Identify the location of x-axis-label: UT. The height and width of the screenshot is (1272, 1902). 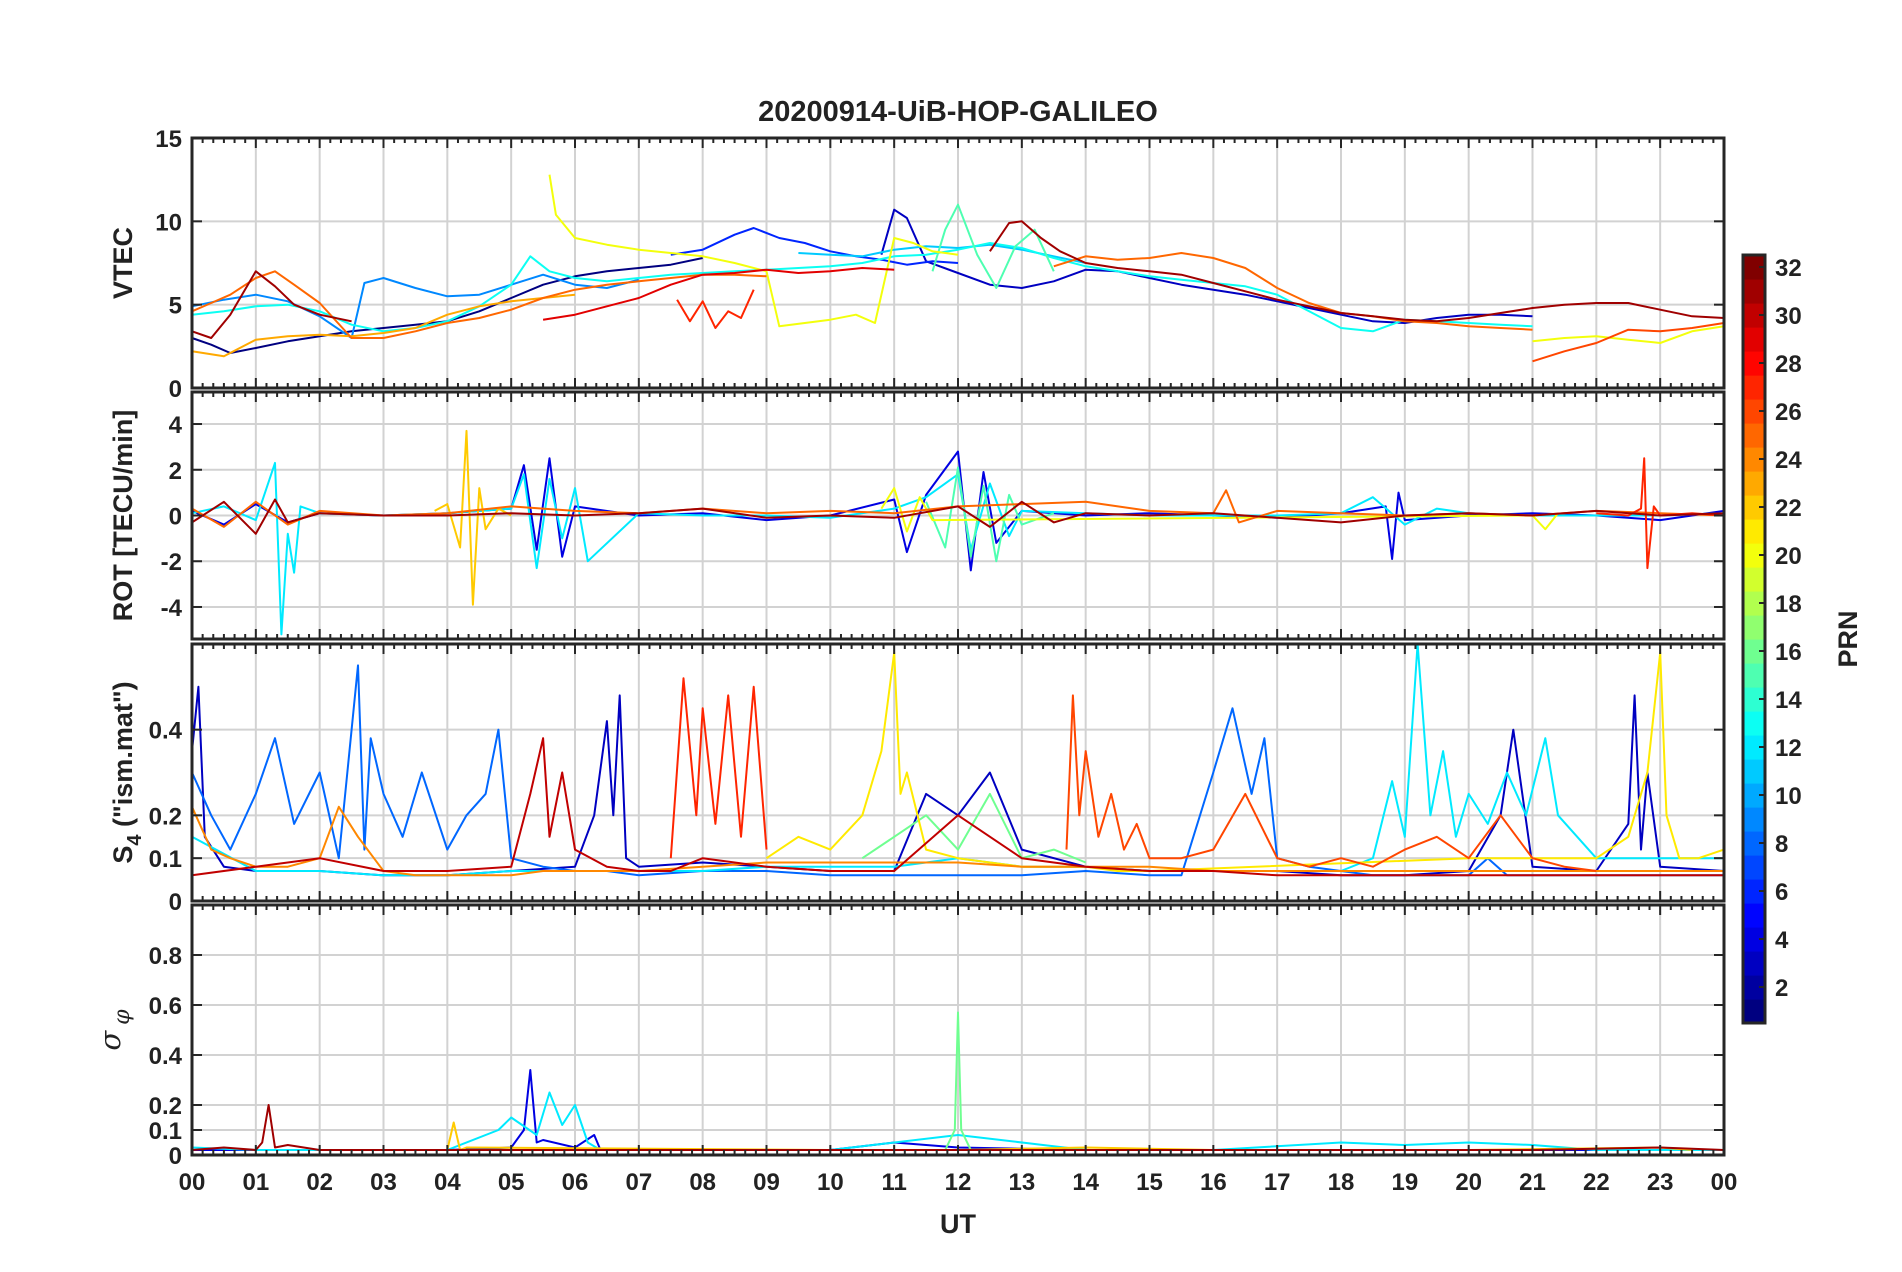
(958, 1224).